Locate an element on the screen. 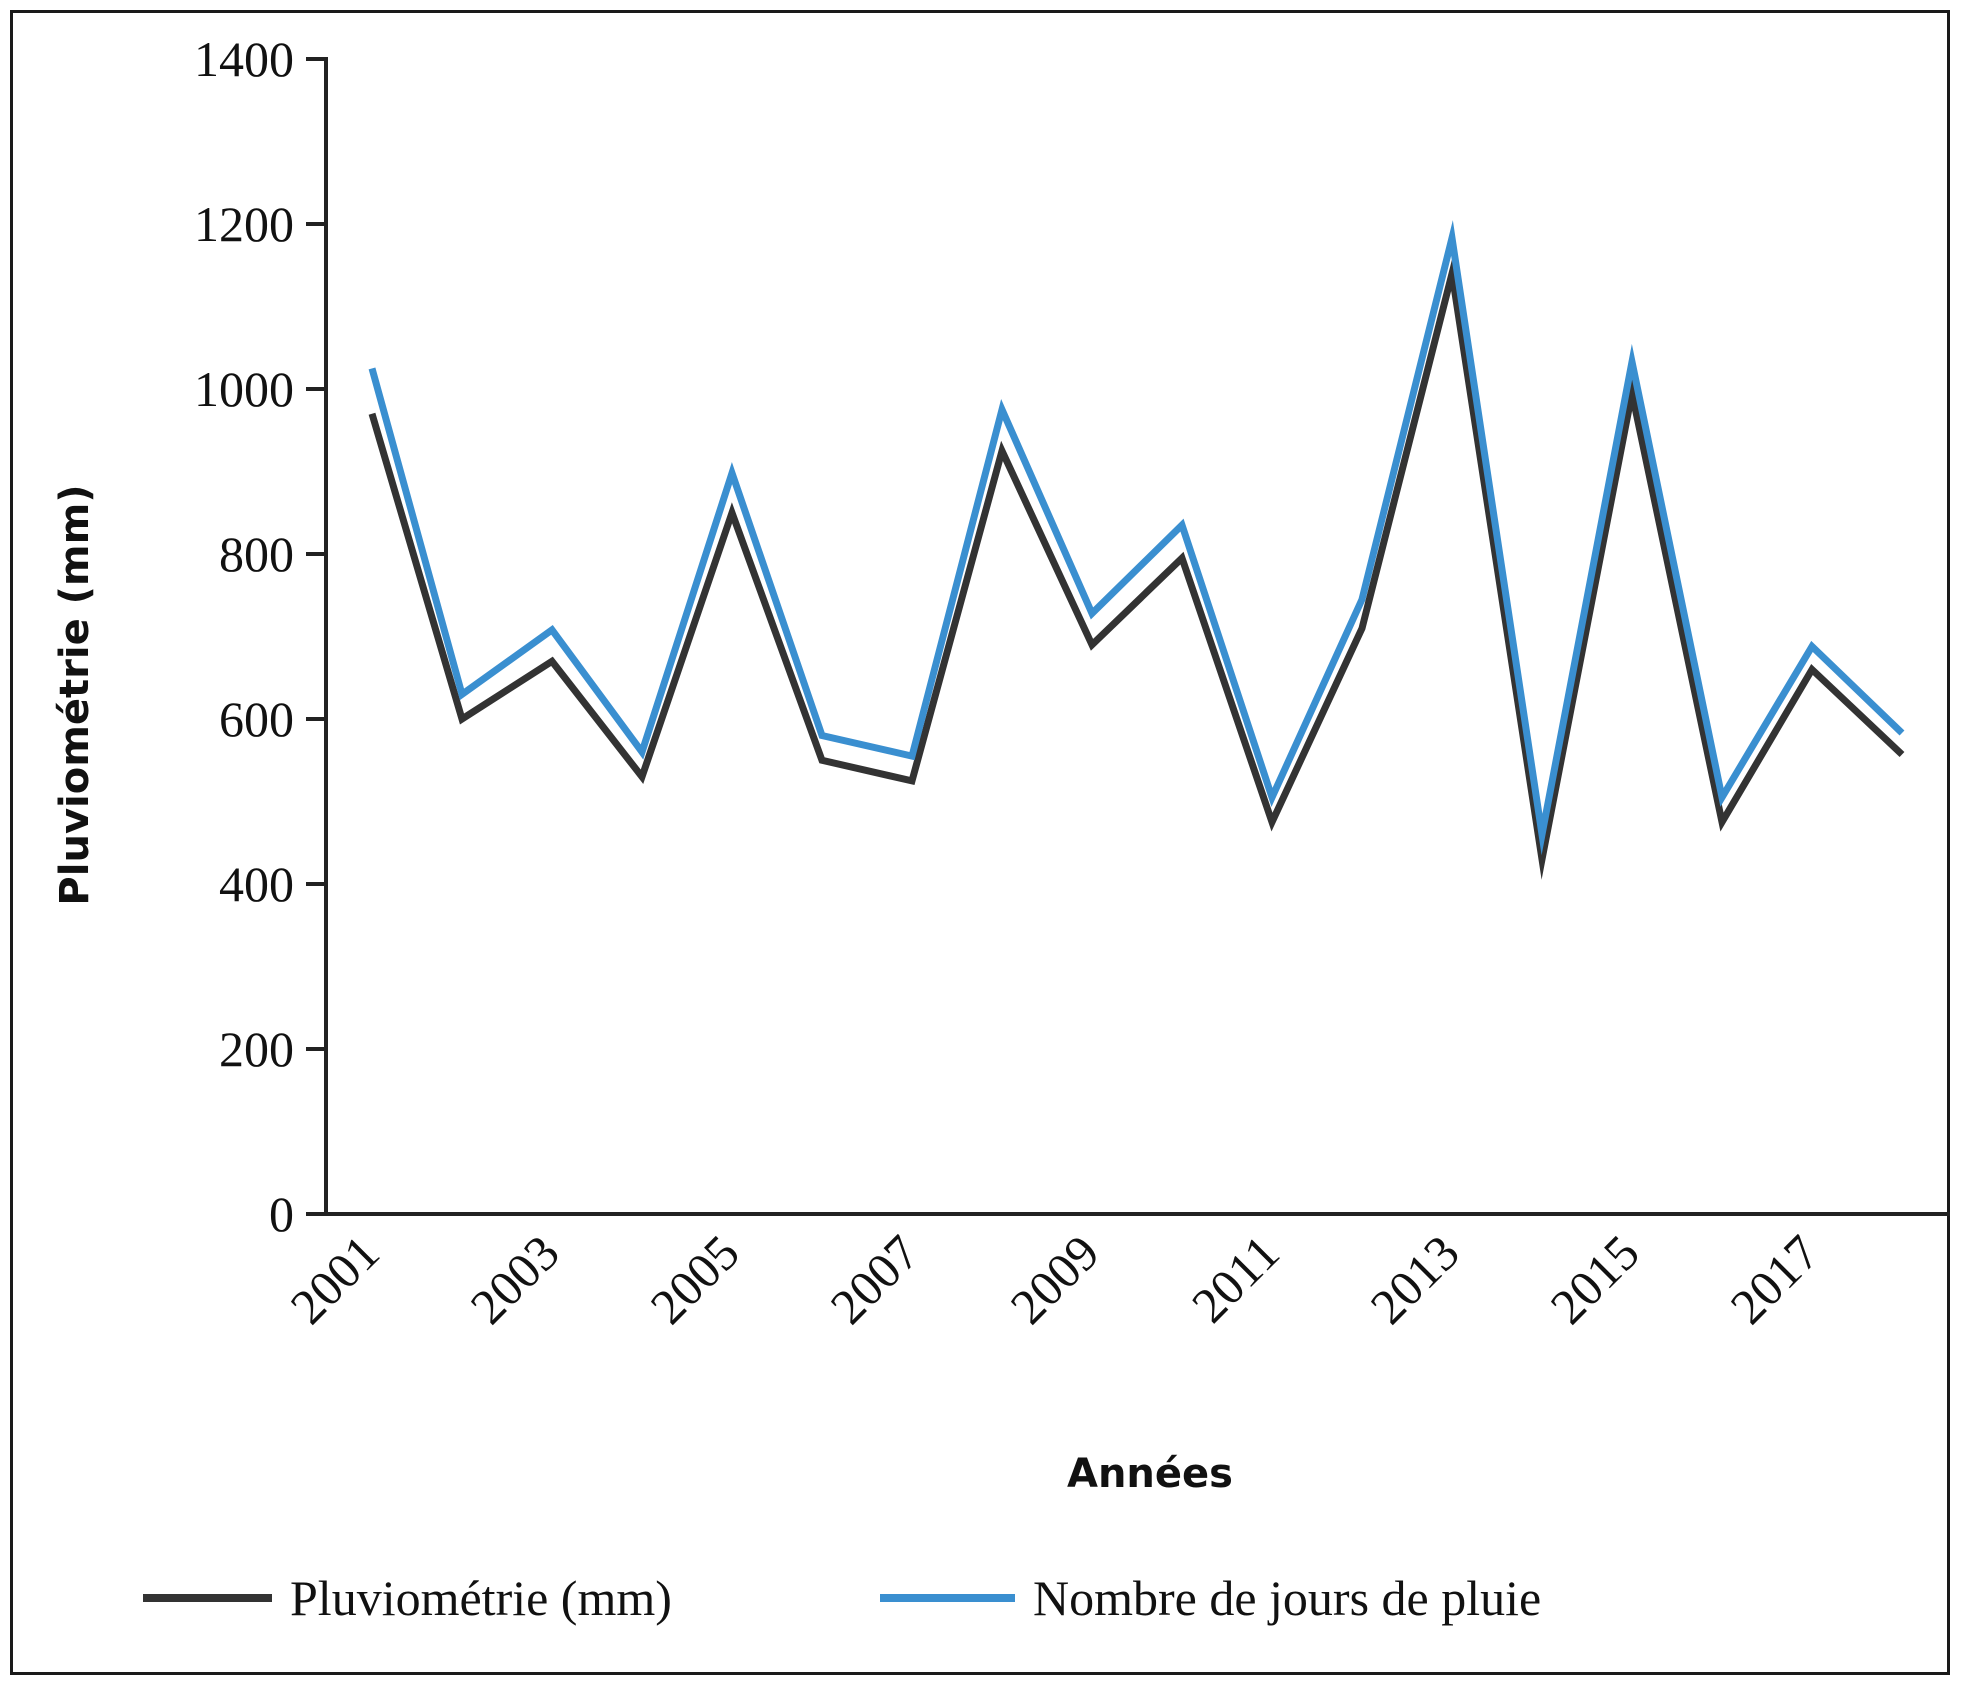  legend-label-2: Nombre de jours de pluie is located at coordinates (1287, 1598).